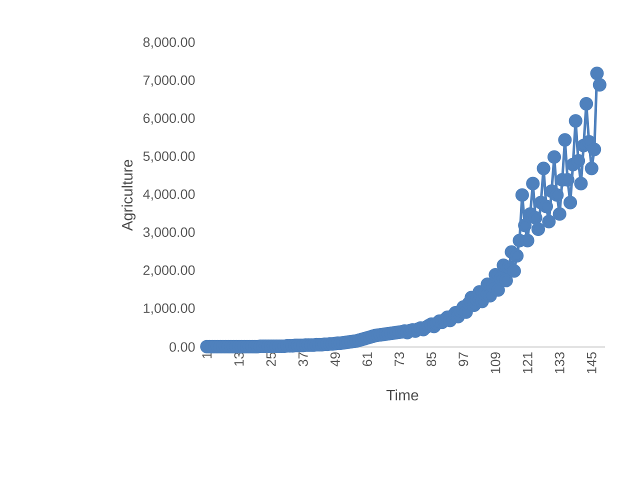  I want to click on x-tick-label: 1, so click(207, 355).